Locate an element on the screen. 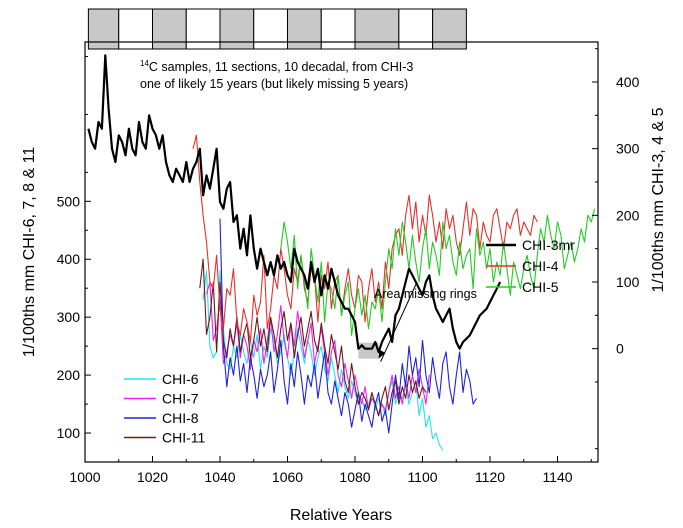 This screenshot has height=528, width=683. legend-label-chi-7: CHI-7 is located at coordinates (180, 399).